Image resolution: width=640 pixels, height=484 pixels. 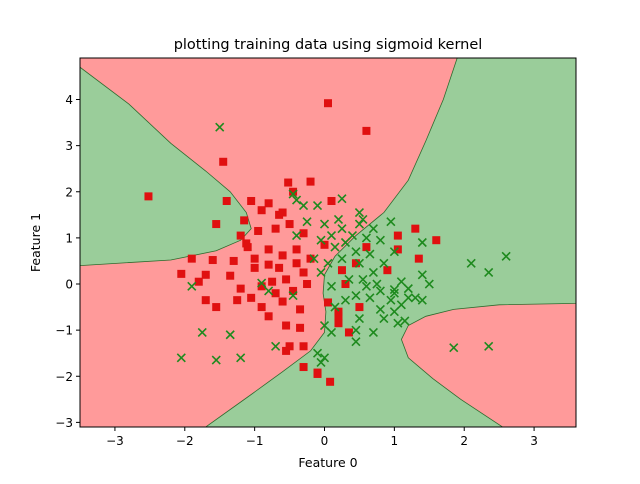 What do you see at coordinates (67, 261) in the screenshot?
I see `y-axis-ticks: −3 −2 −1 0 1 2 3 4` at bounding box center [67, 261].